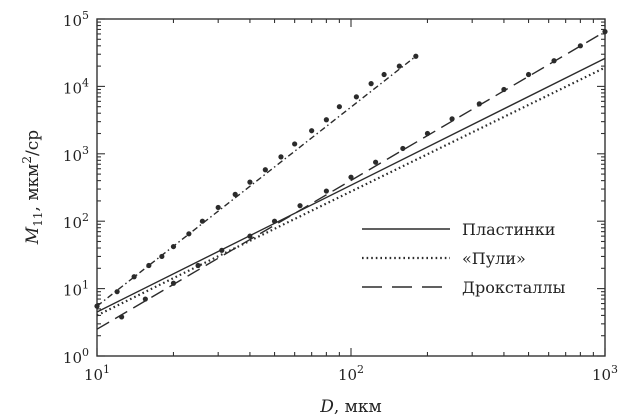  Describe the element at coordinates (76, 289) in the screenshot. I see `y-tick-label: 10¹` at that location.